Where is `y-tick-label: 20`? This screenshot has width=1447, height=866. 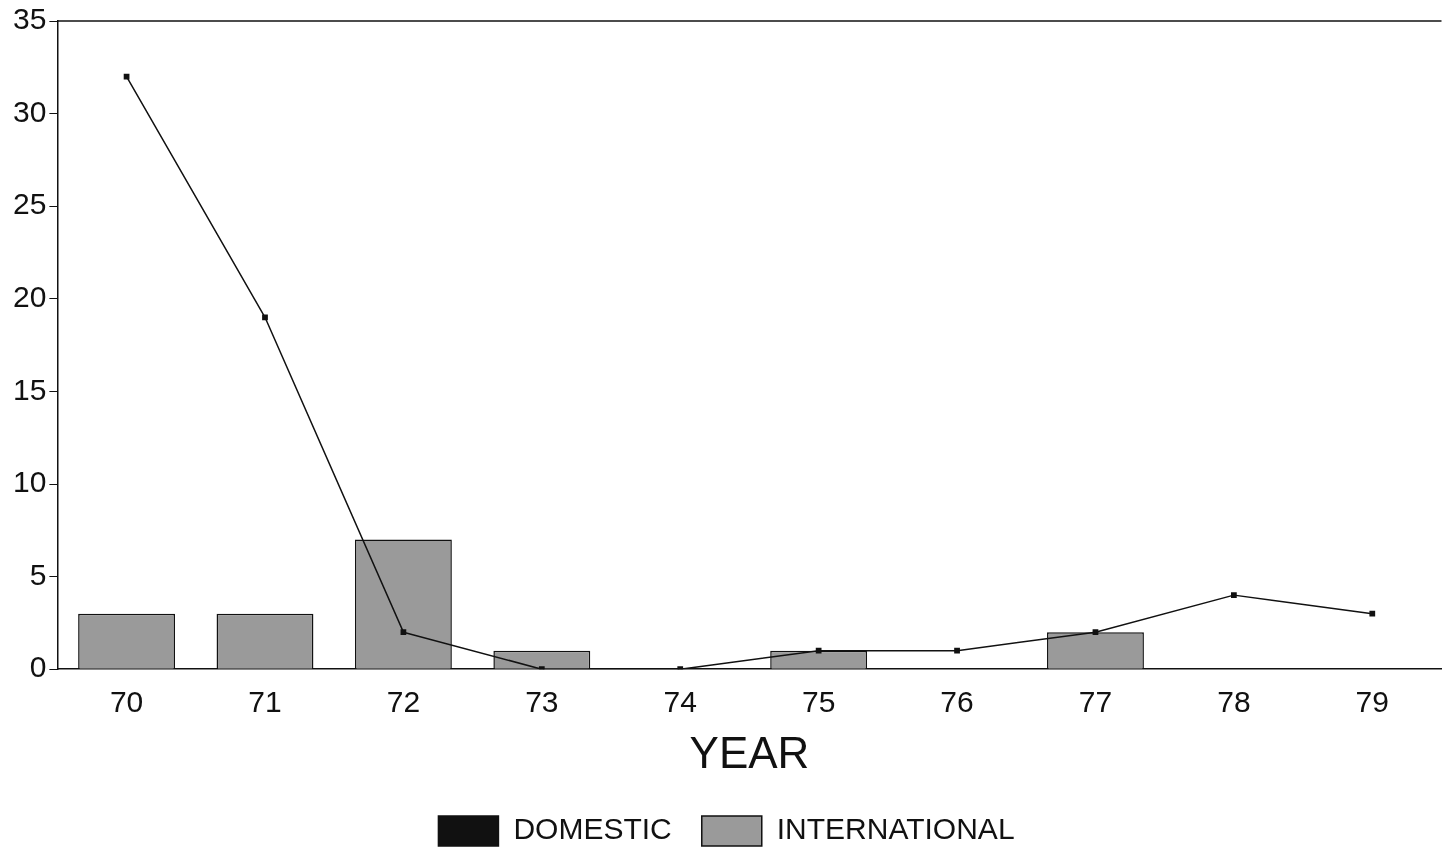 y-tick-label: 20 is located at coordinates (29, 297).